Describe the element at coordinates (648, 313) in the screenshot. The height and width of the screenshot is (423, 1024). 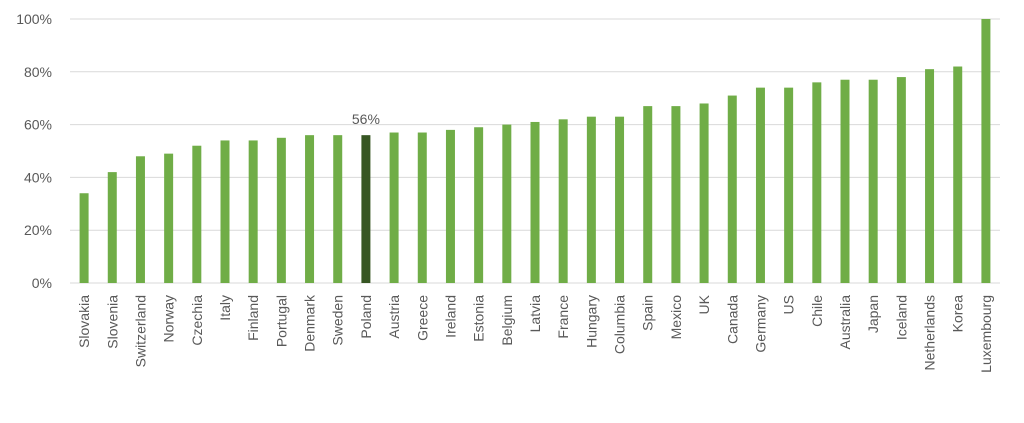
I see `x-tick-label: Spain` at that location.